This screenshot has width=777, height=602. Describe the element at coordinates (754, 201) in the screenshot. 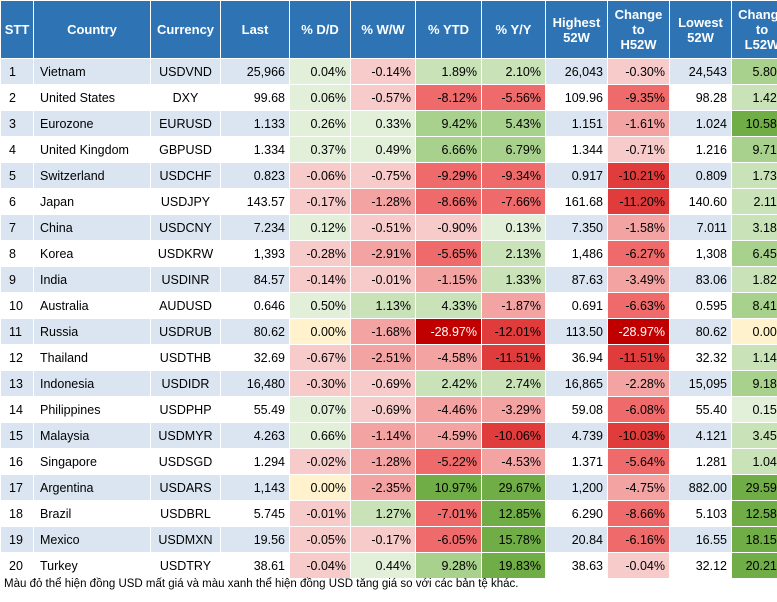

I see `table-cell: 2.11%` at that location.